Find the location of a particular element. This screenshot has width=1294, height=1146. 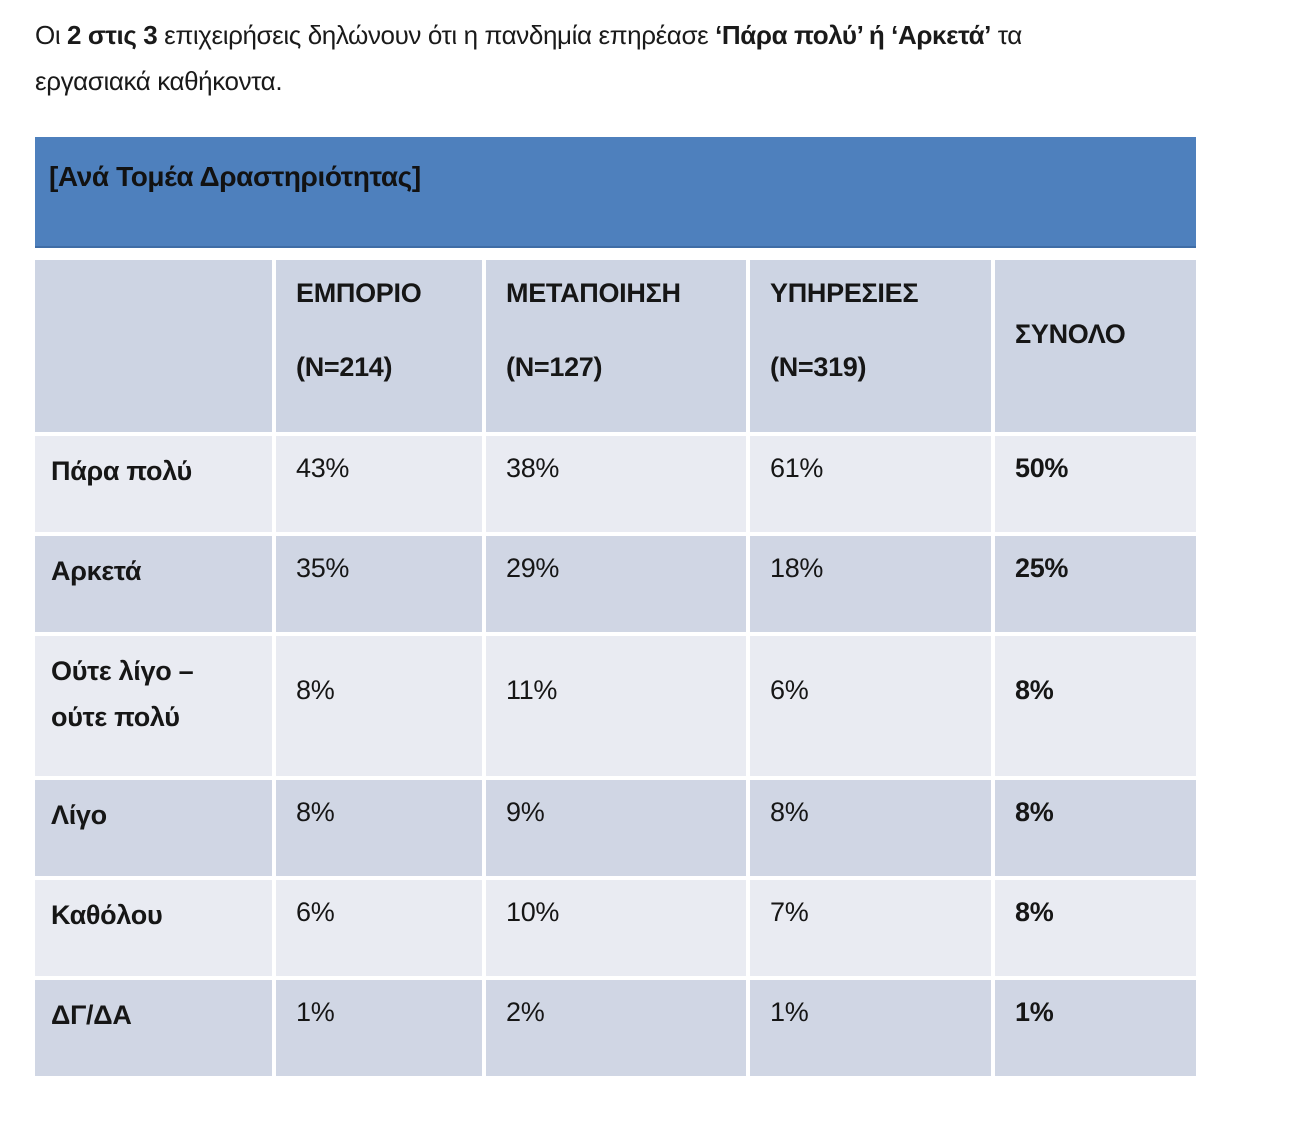

column-header-ypiresies: ΥΠΗΡΕΣΙΕΣ (N=319) is located at coordinates (870, 346).